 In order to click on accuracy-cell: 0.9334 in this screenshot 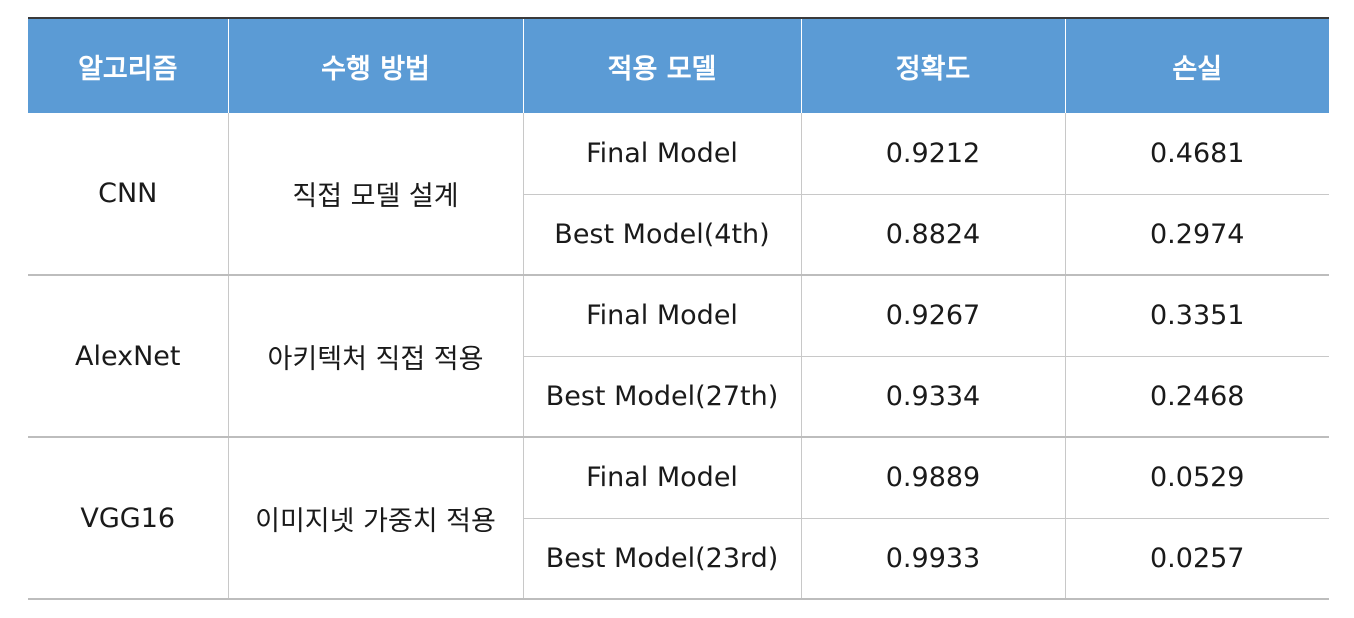, I will do `click(932, 397)`.